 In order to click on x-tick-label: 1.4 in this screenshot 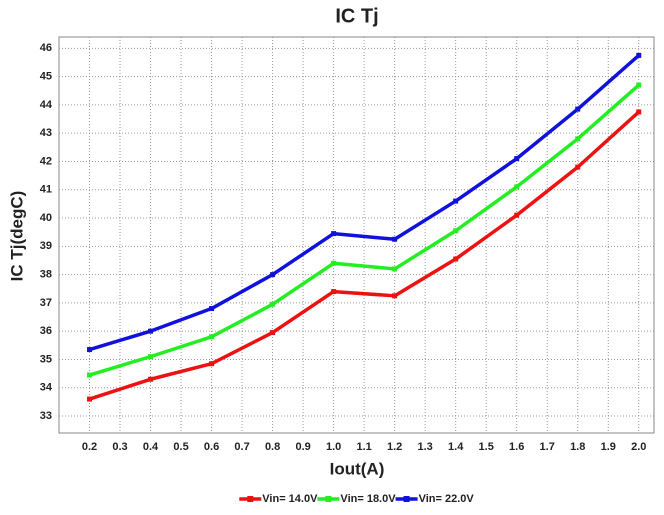, I will do `click(456, 447)`.